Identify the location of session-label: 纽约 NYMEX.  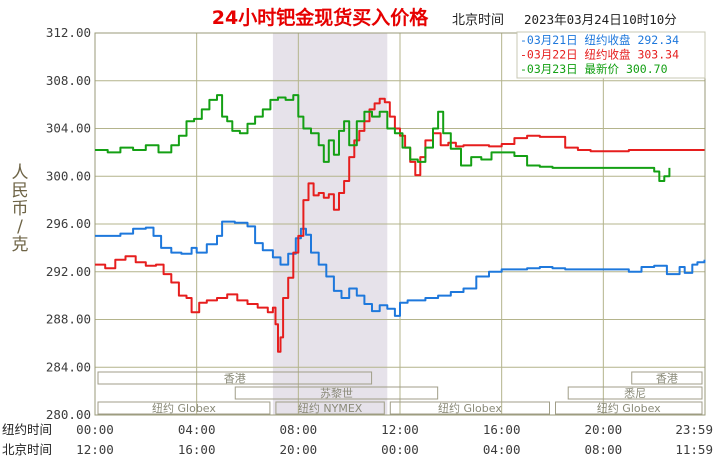
(330, 408).